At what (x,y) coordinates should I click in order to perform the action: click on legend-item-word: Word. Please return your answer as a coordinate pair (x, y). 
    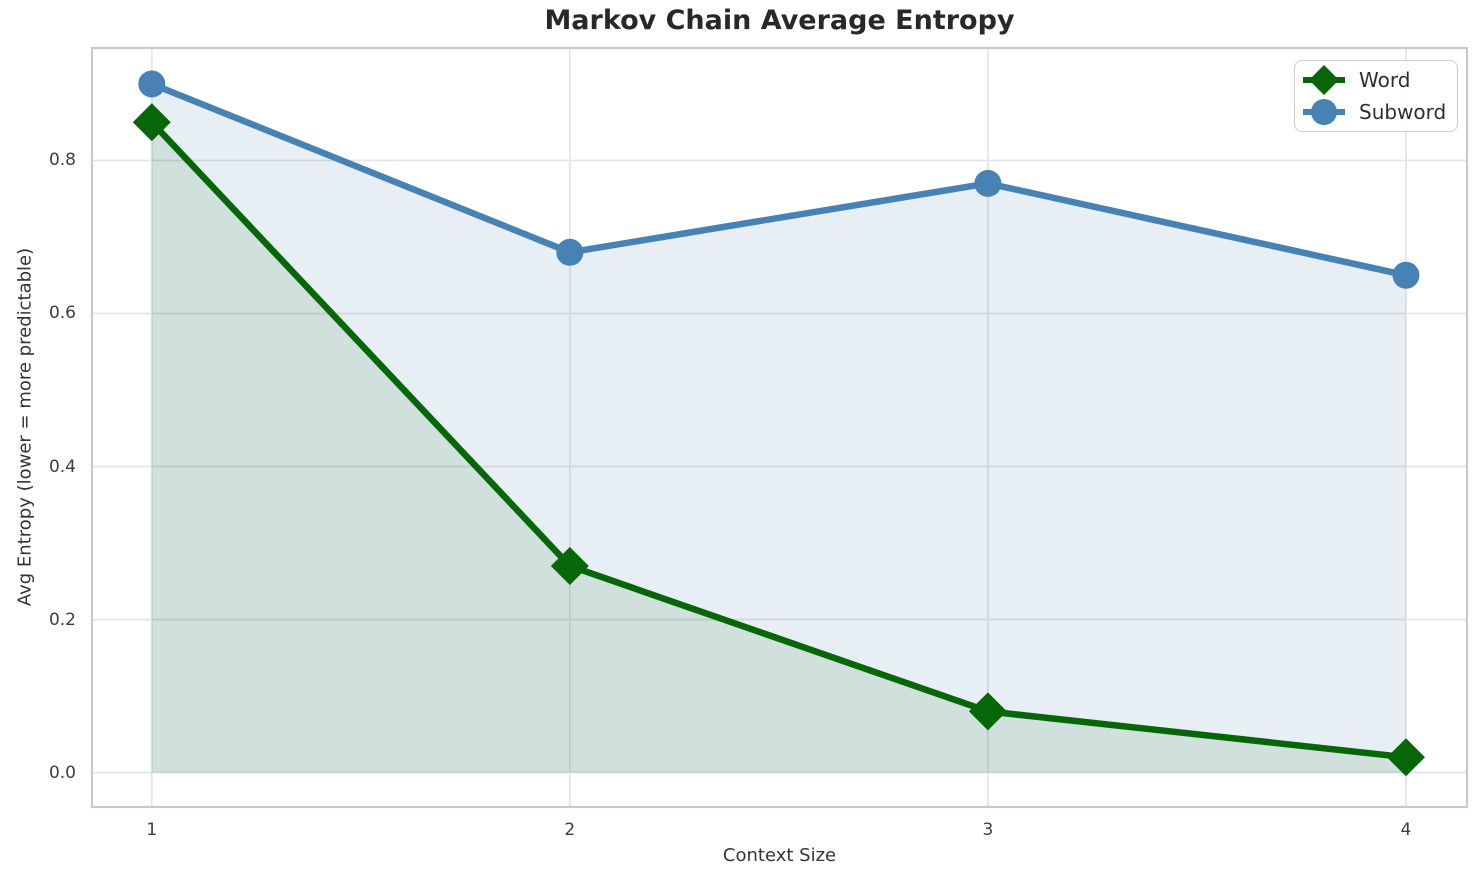
    Looking at the image, I should click on (1376, 80).